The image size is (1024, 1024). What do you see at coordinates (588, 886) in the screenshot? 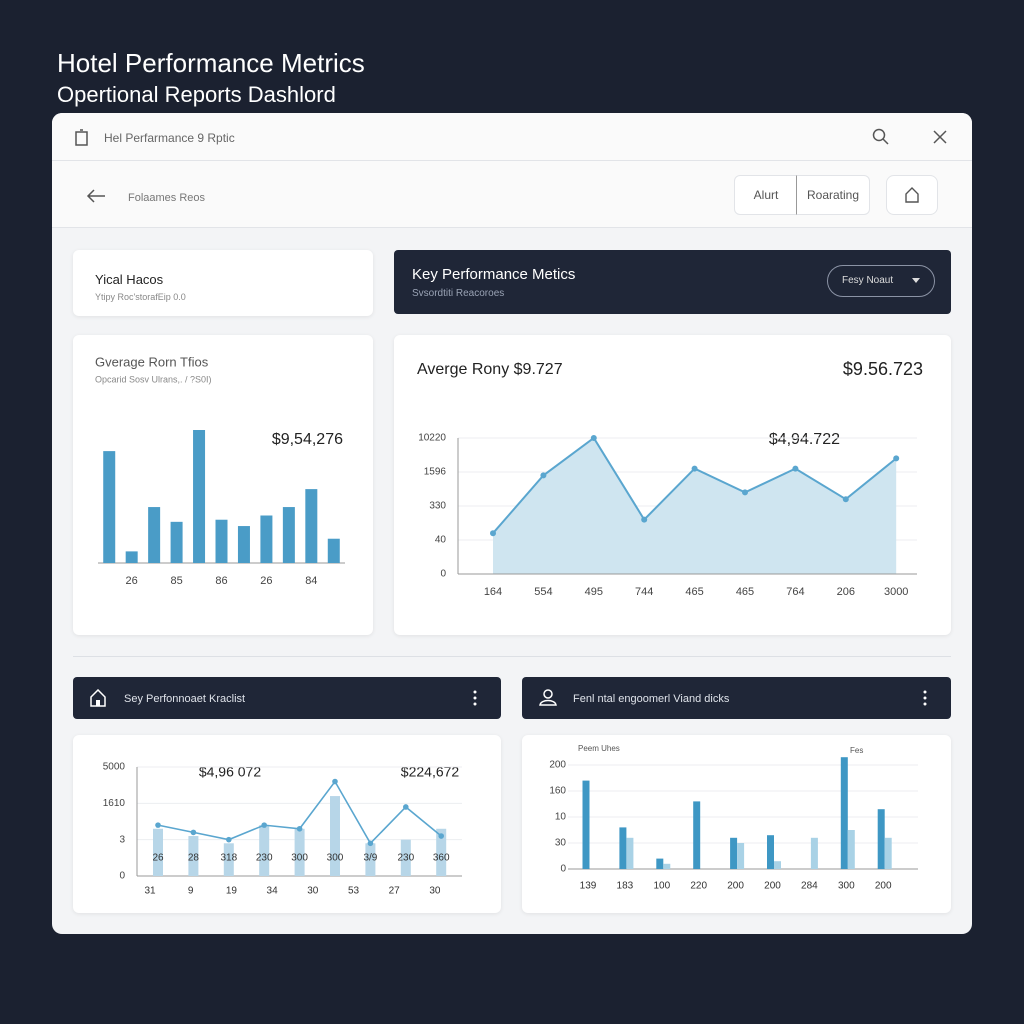
I see `x-tick-label: 139` at bounding box center [588, 886].